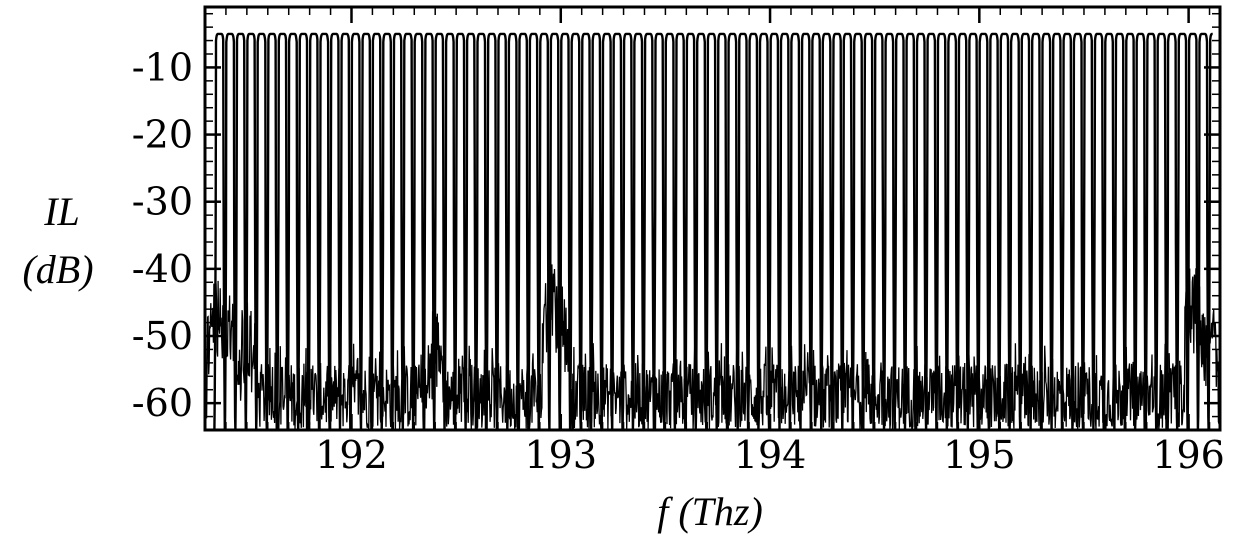 The height and width of the screenshot is (537, 1238). What do you see at coordinates (57, 269) in the screenshot?
I see `y-axis-label-line-2: (dB)` at bounding box center [57, 269].